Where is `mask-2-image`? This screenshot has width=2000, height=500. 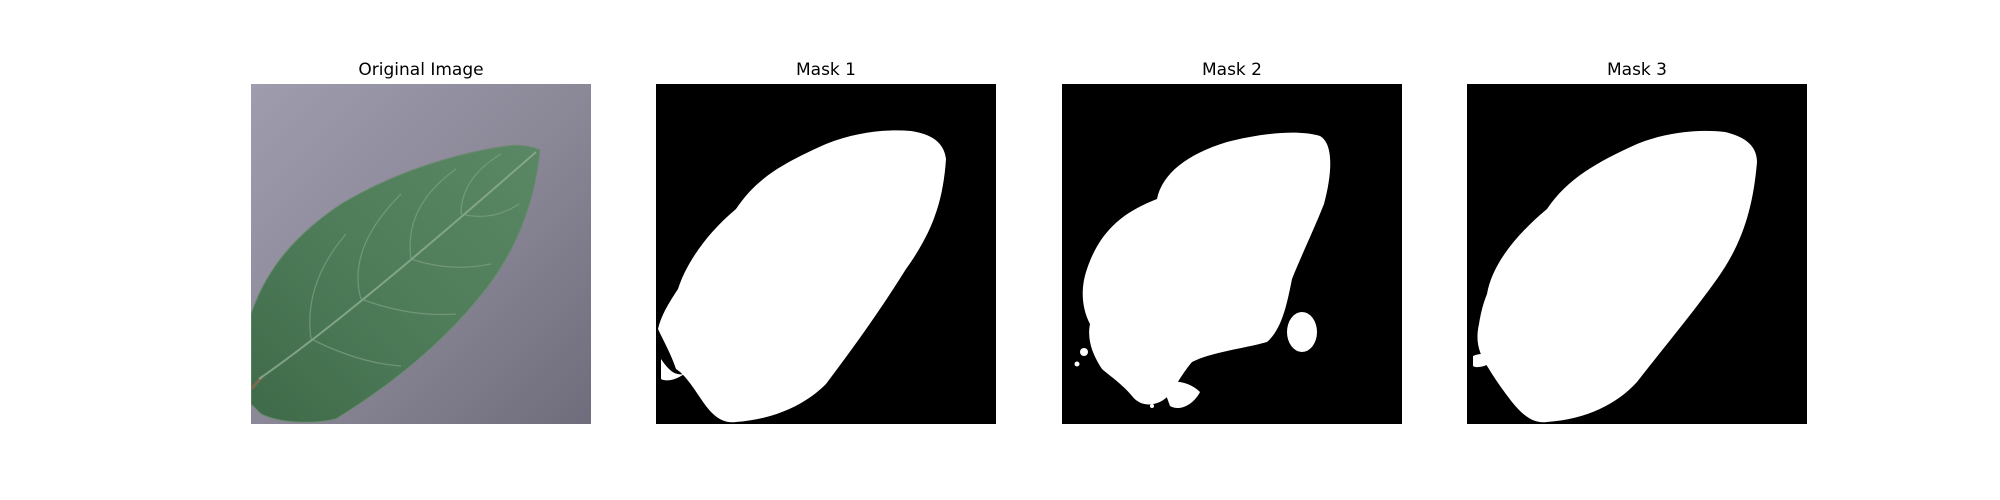
mask-2-image is located at coordinates (1232, 254).